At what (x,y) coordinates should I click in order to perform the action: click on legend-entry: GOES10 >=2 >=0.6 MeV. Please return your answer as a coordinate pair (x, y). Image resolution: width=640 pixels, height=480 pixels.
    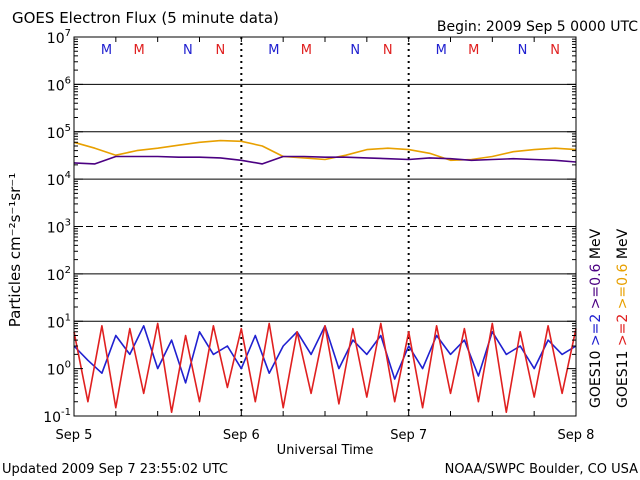
    Looking at the image, I should click on (596, 318).